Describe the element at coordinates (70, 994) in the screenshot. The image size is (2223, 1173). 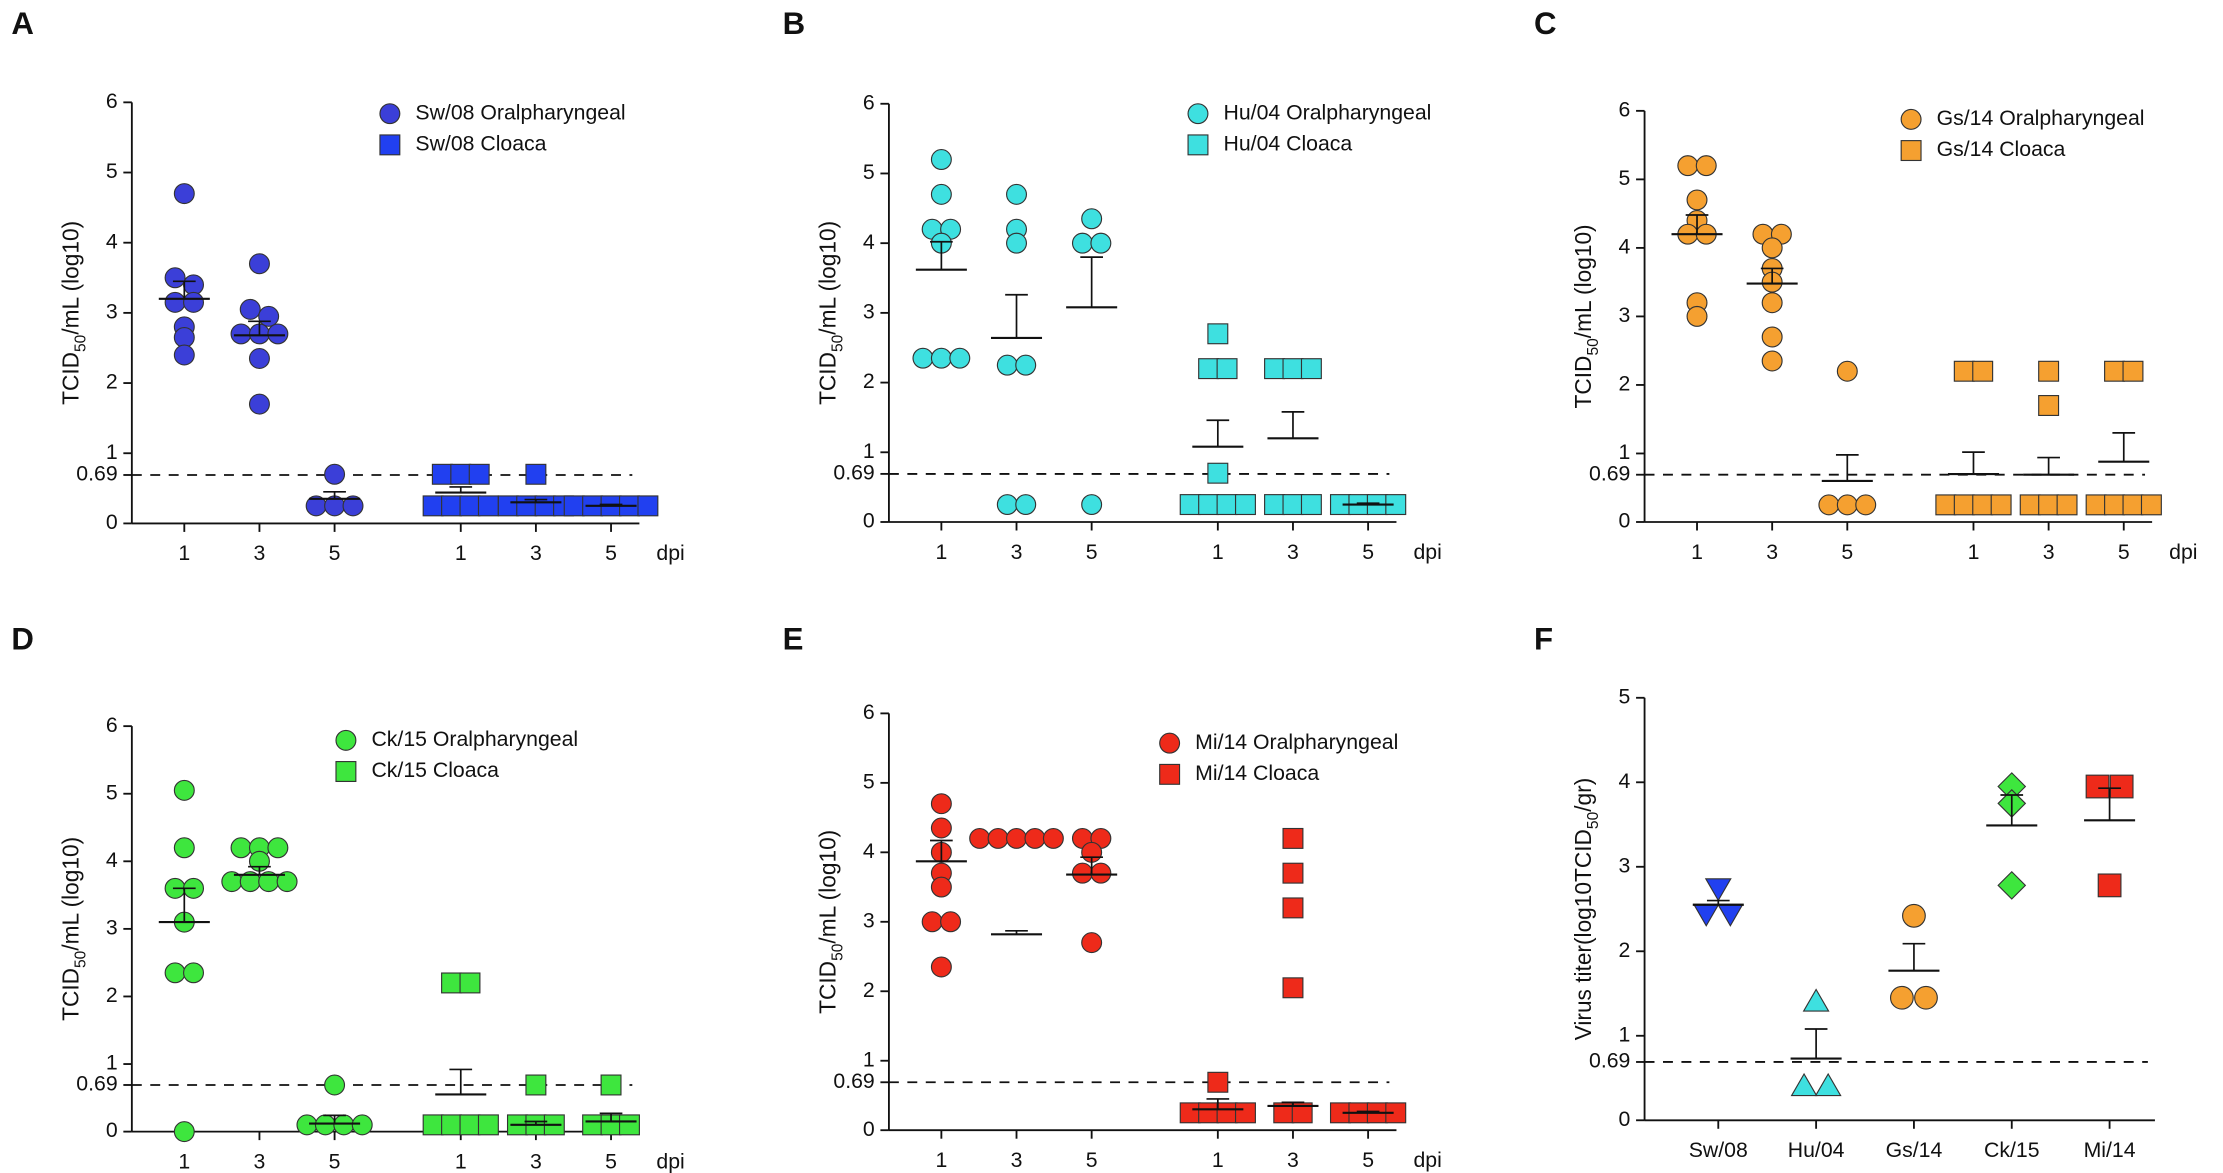
I see `y-axis-label-part: TCID` at that location.